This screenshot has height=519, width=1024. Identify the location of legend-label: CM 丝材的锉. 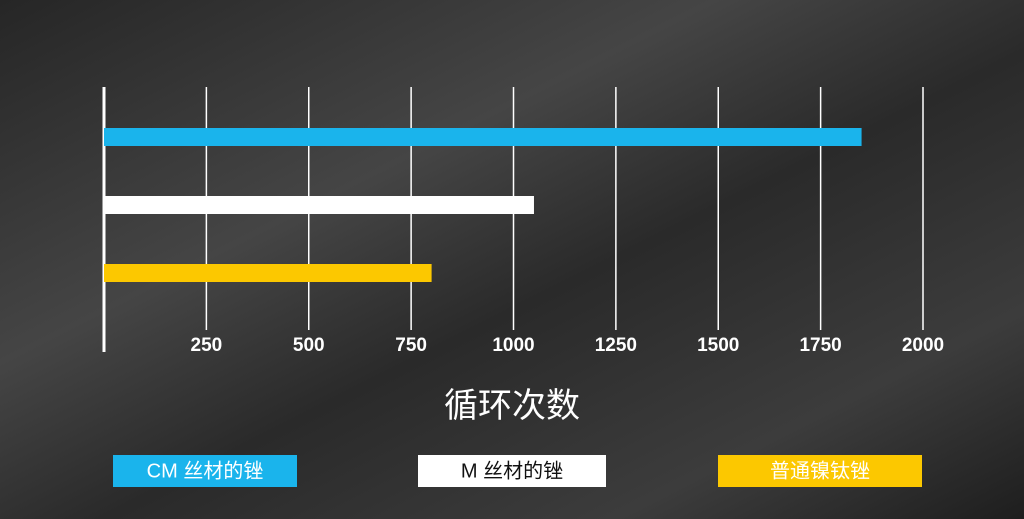
(205, 470).